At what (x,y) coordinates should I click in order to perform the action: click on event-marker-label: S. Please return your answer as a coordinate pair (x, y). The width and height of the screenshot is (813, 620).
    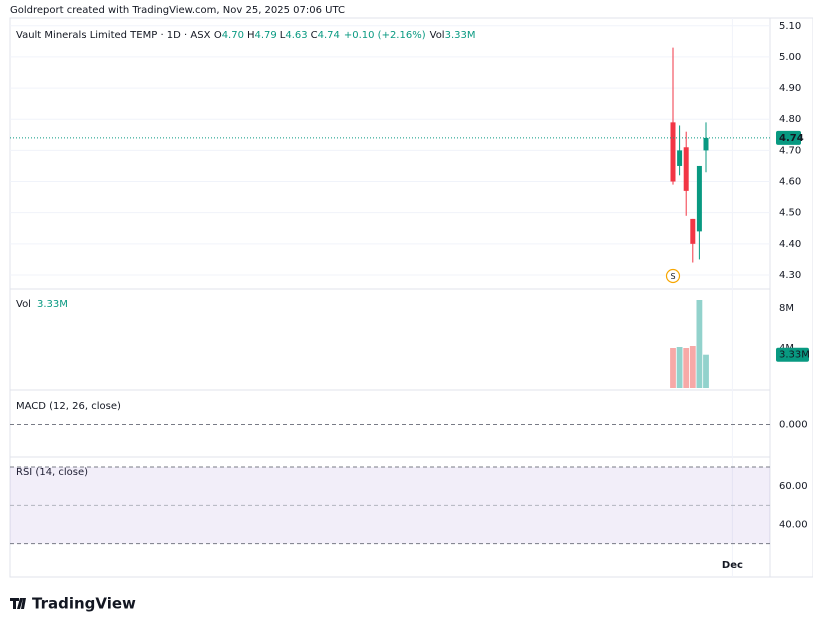
    Looking at the image, I should click on (672, 276).